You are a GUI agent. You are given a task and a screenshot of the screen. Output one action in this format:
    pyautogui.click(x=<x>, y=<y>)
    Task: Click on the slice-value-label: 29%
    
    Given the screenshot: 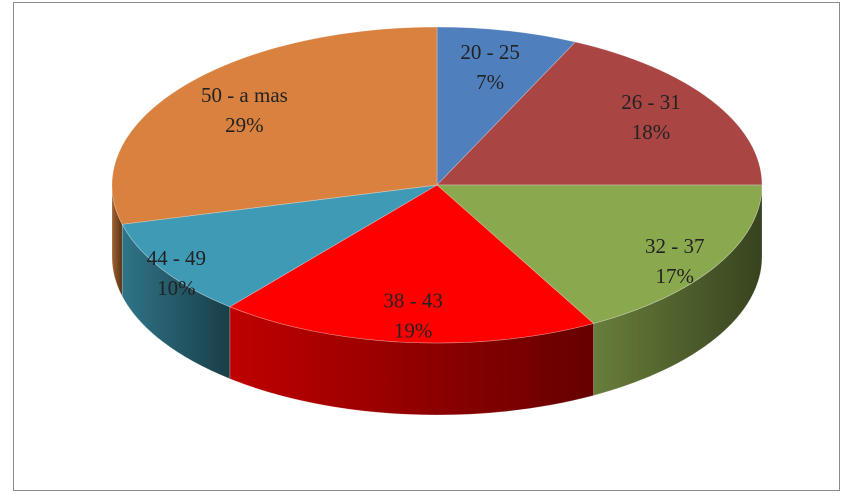 What is the action you would take?
    pyautogui.click(x=244, y=125)
    